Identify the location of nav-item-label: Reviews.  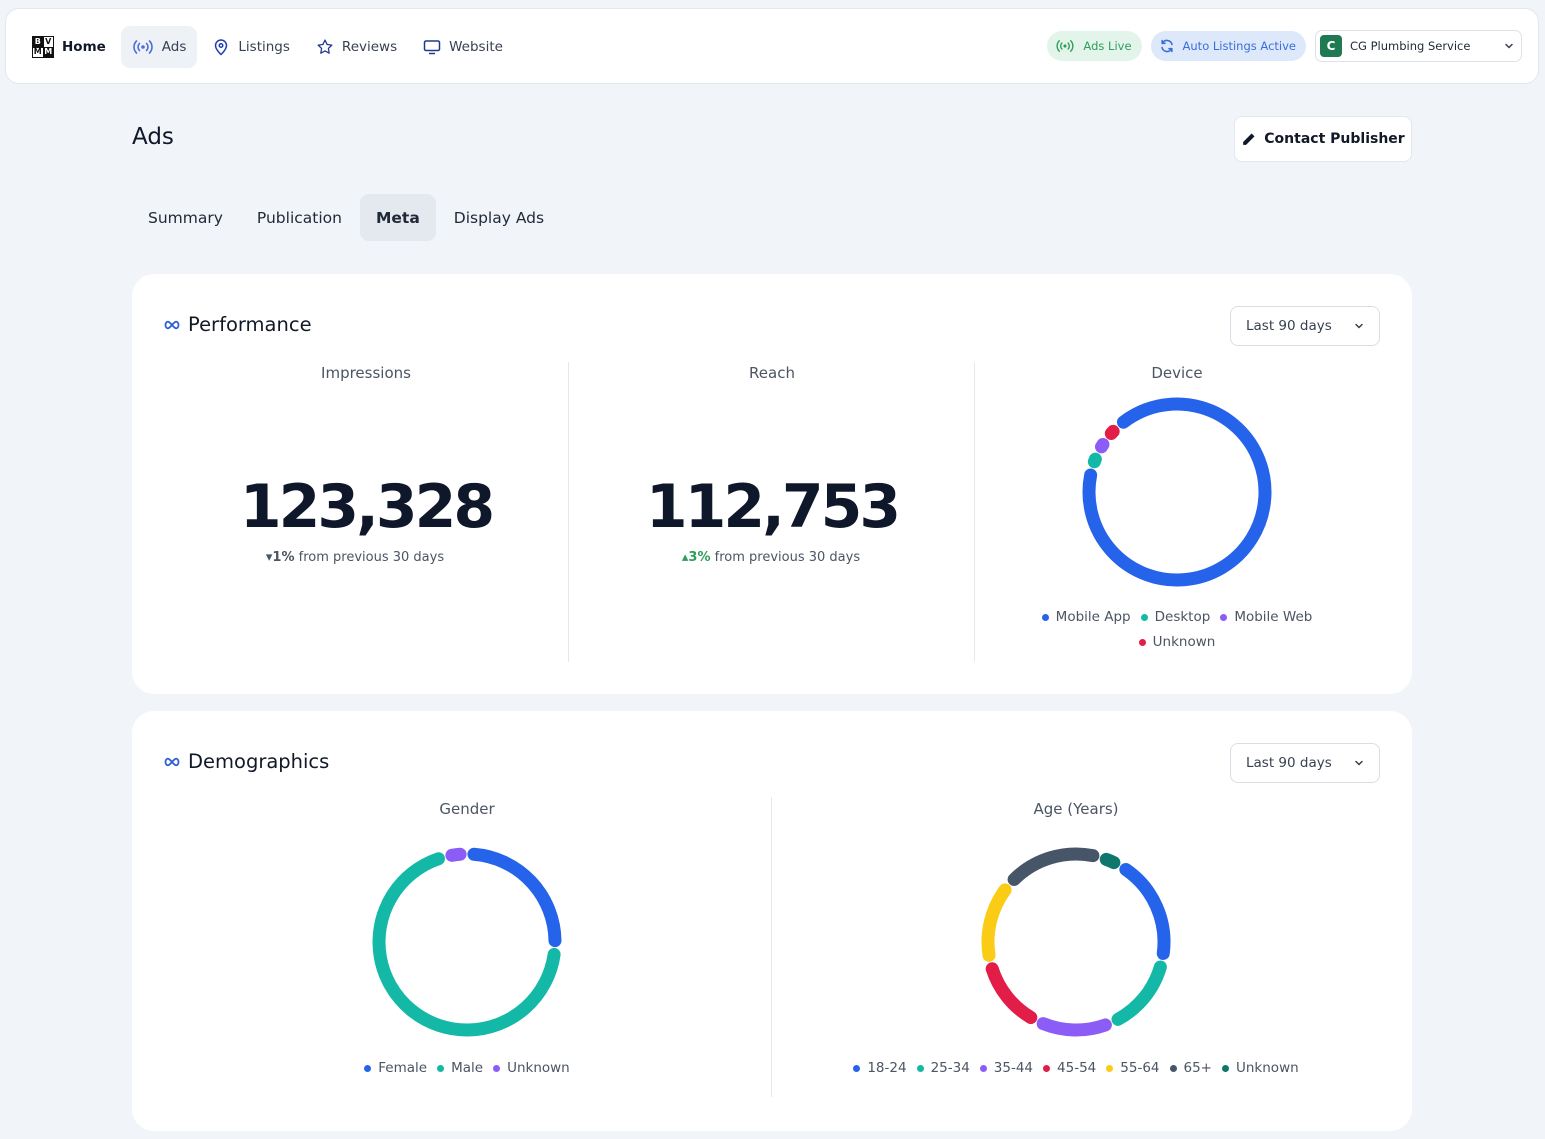
(369, 47).